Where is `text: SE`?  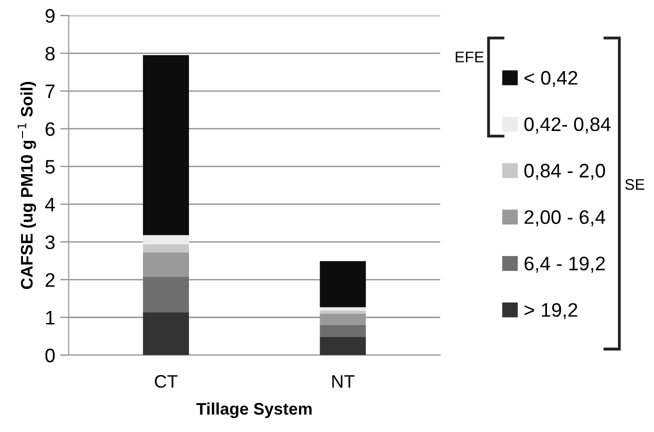 text: SE is located at coordinates (634, 184).